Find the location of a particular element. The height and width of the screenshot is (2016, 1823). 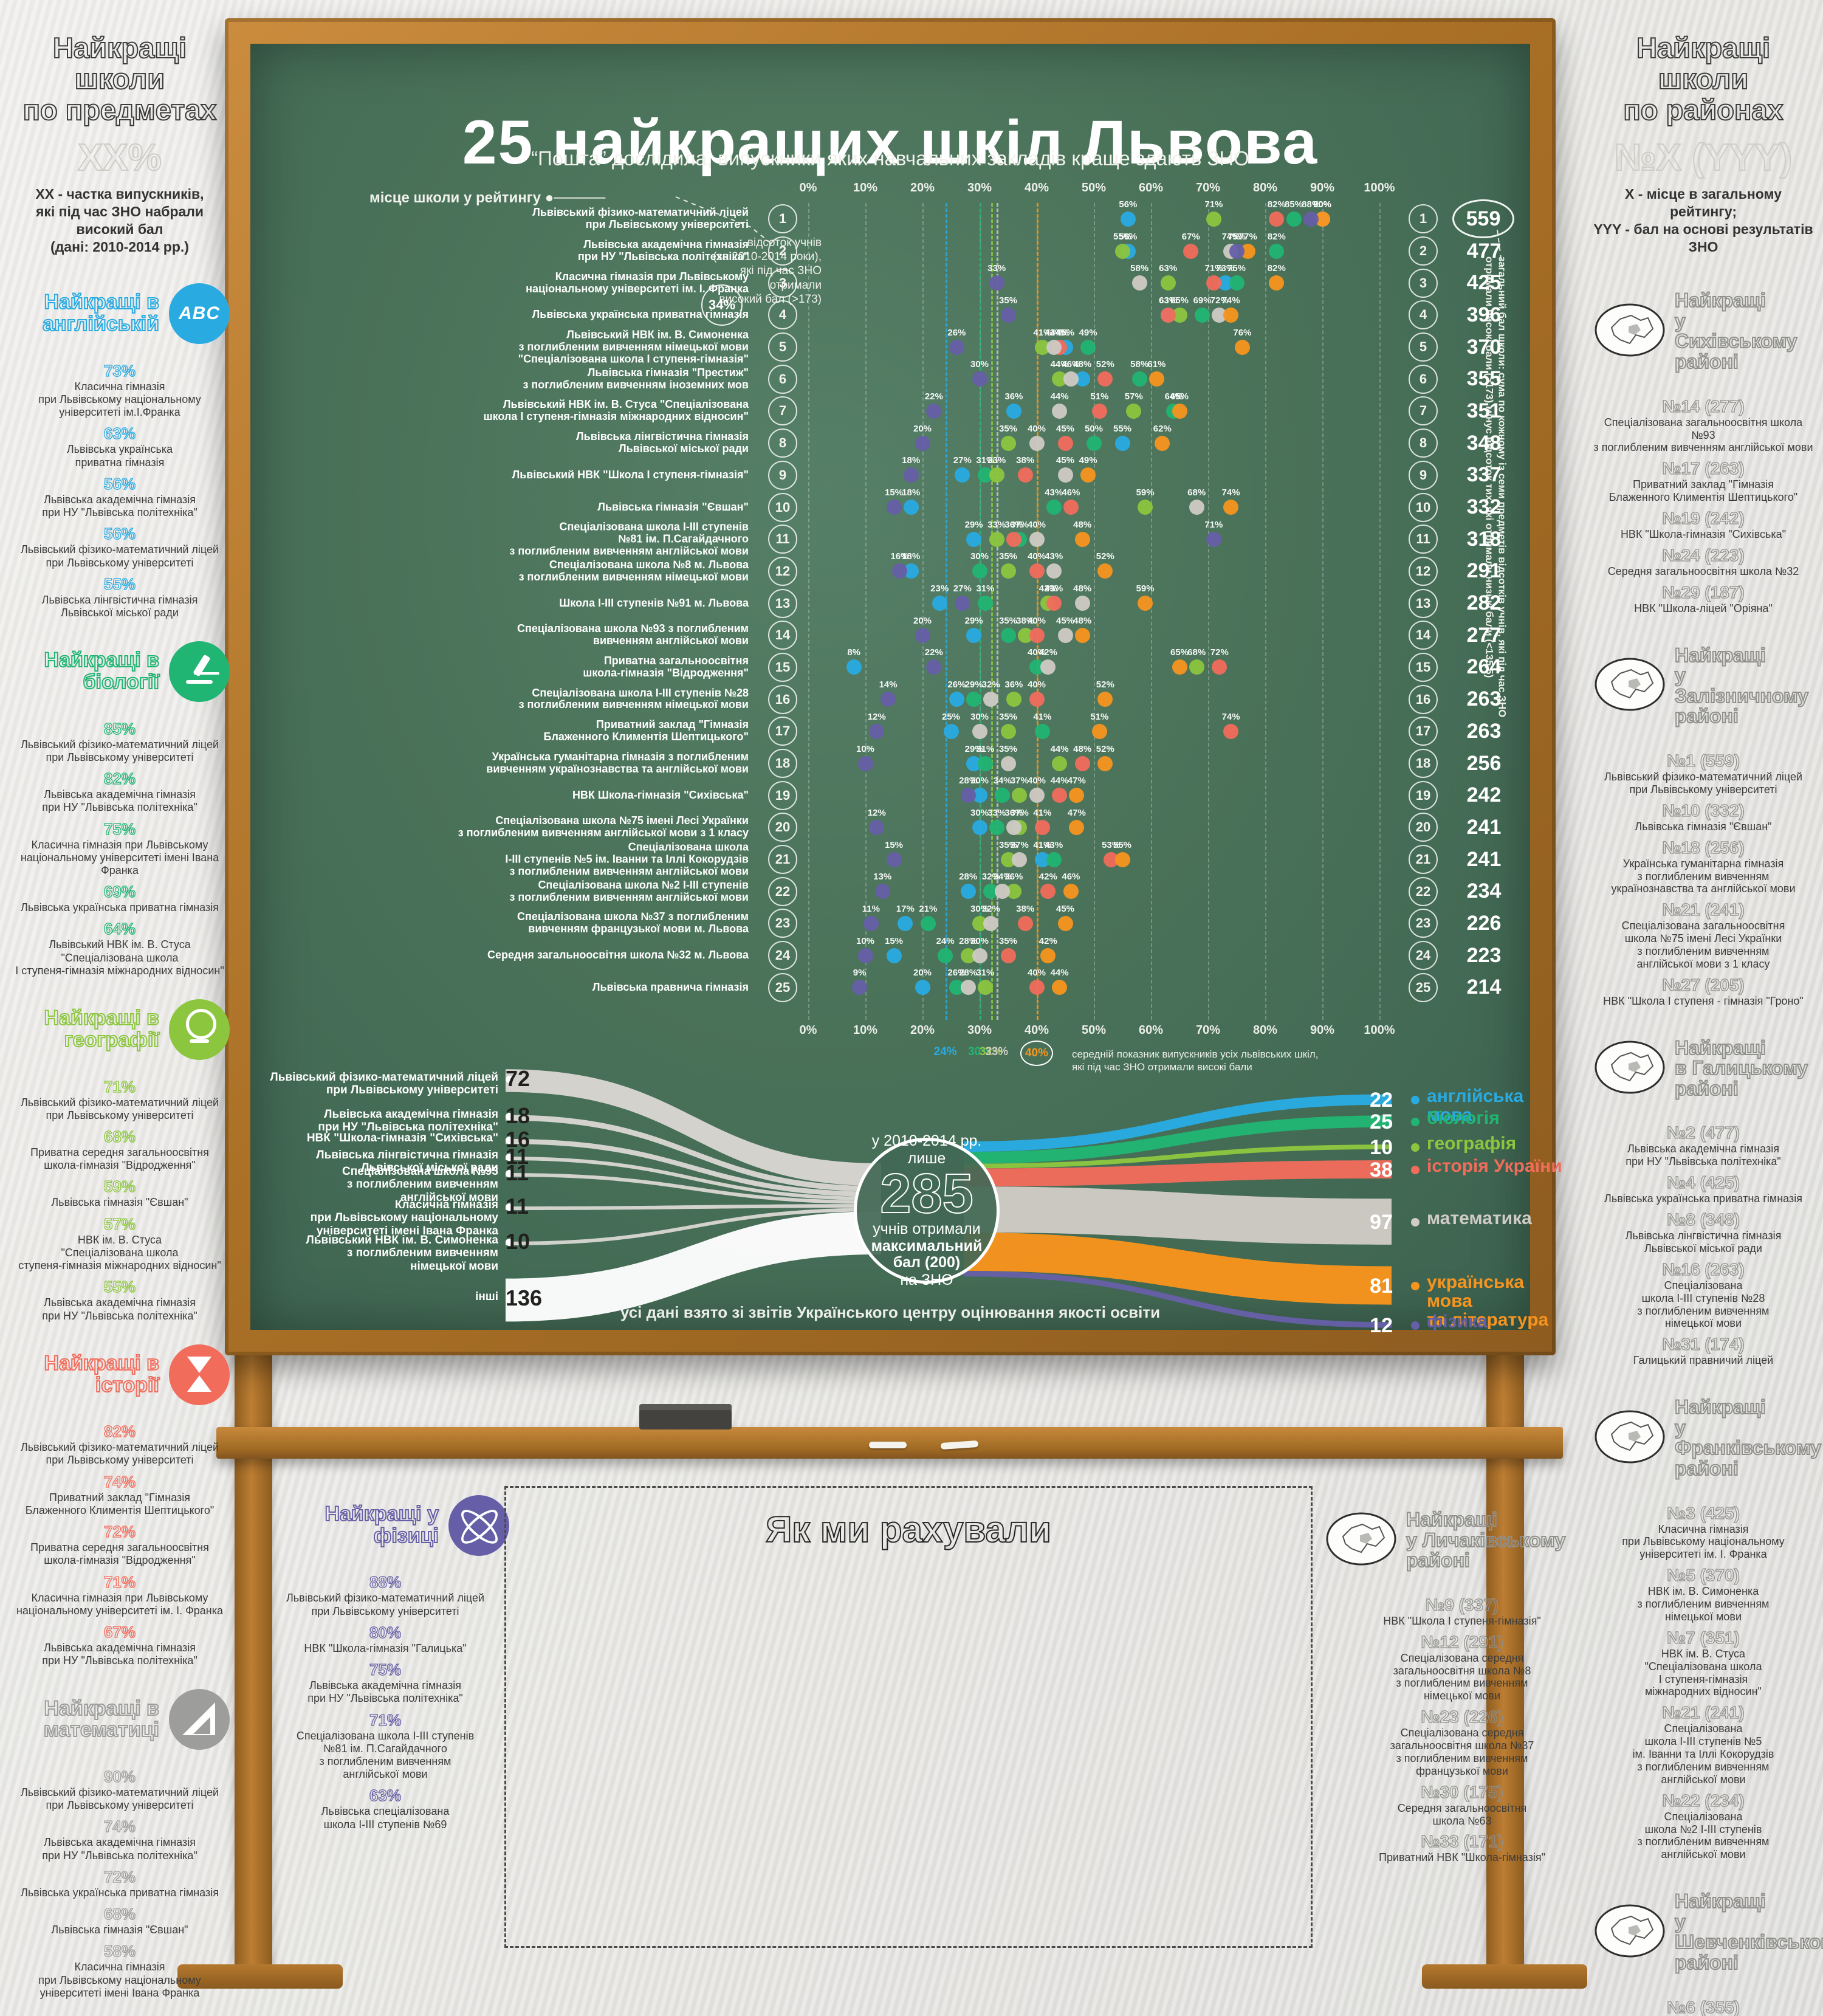

dot-value-label: 18% is located at coordinates (911, 460).